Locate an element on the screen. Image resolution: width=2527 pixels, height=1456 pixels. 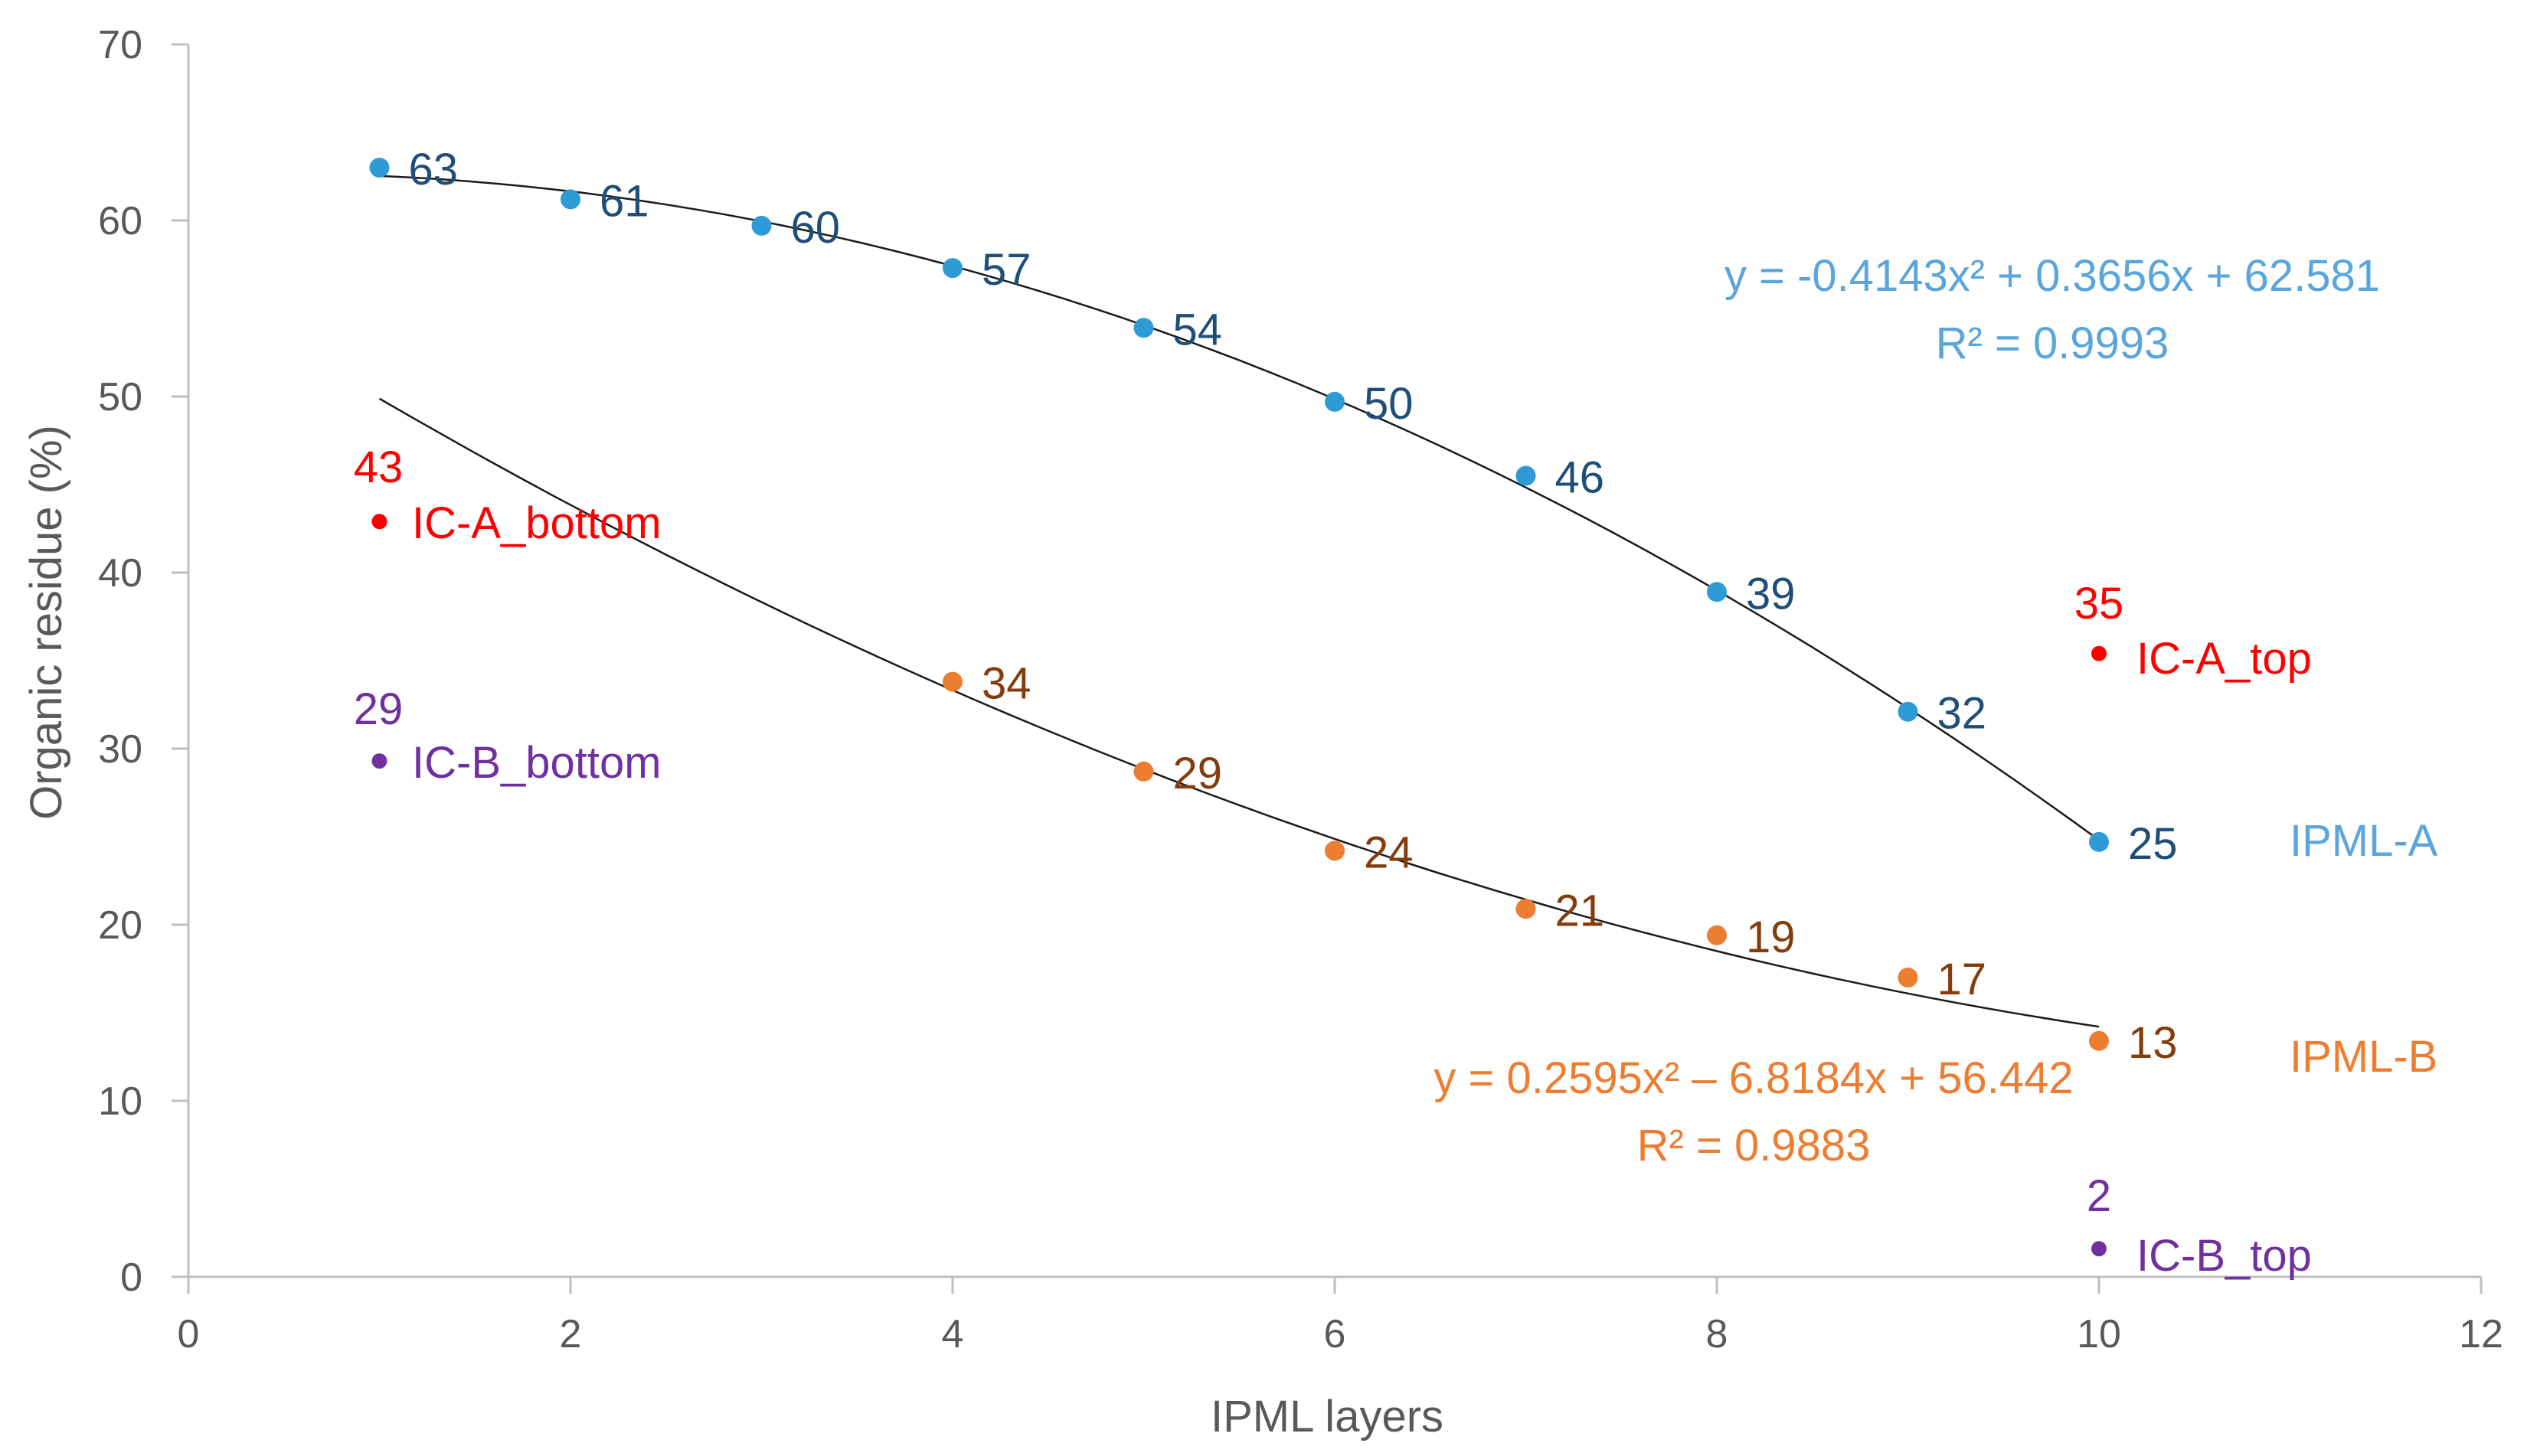
ipml-b-value-label: 34 is located at coordinates (1007, 684).